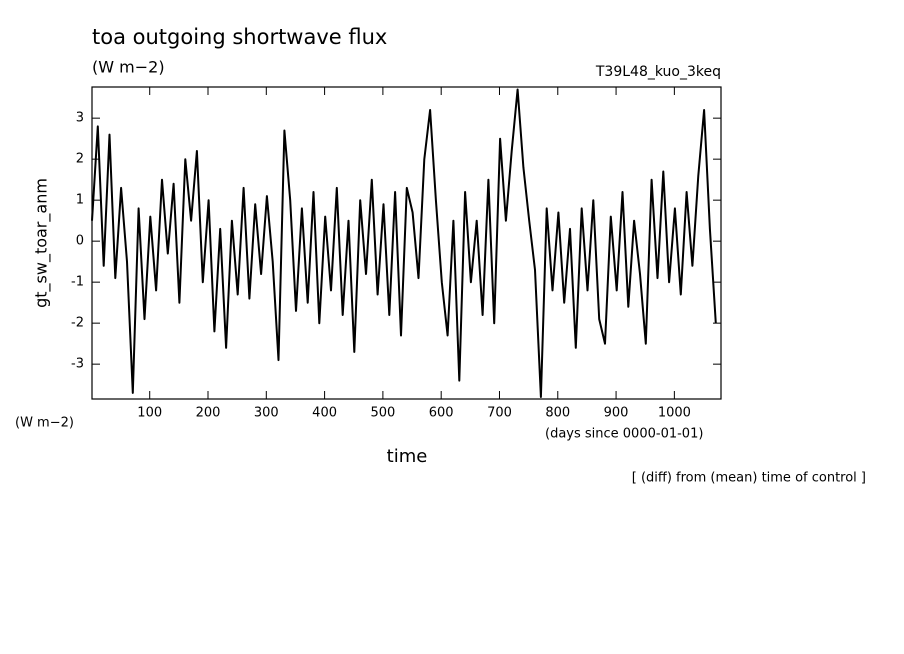 This screenshot has width=904, height=654. Describe the element at coordinates (557, 413) in the screenshot. I see `x-tick-label: 800` at that location.